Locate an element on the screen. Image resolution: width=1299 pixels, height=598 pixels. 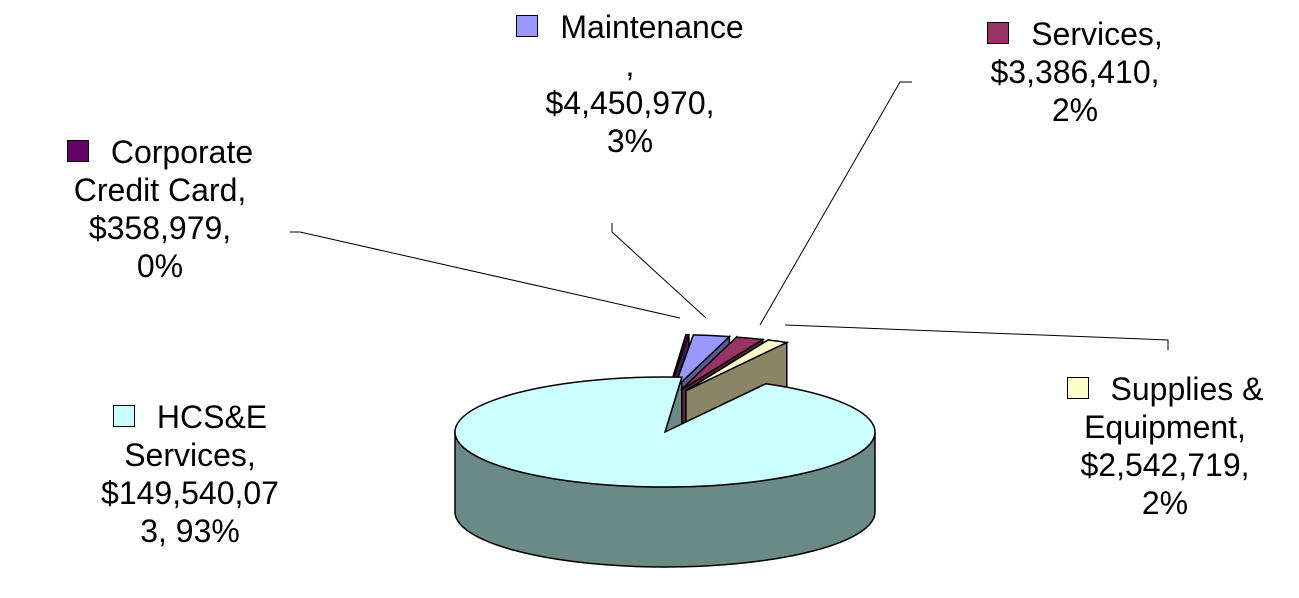
slice-maintenance is located at coordinates (702, 362).